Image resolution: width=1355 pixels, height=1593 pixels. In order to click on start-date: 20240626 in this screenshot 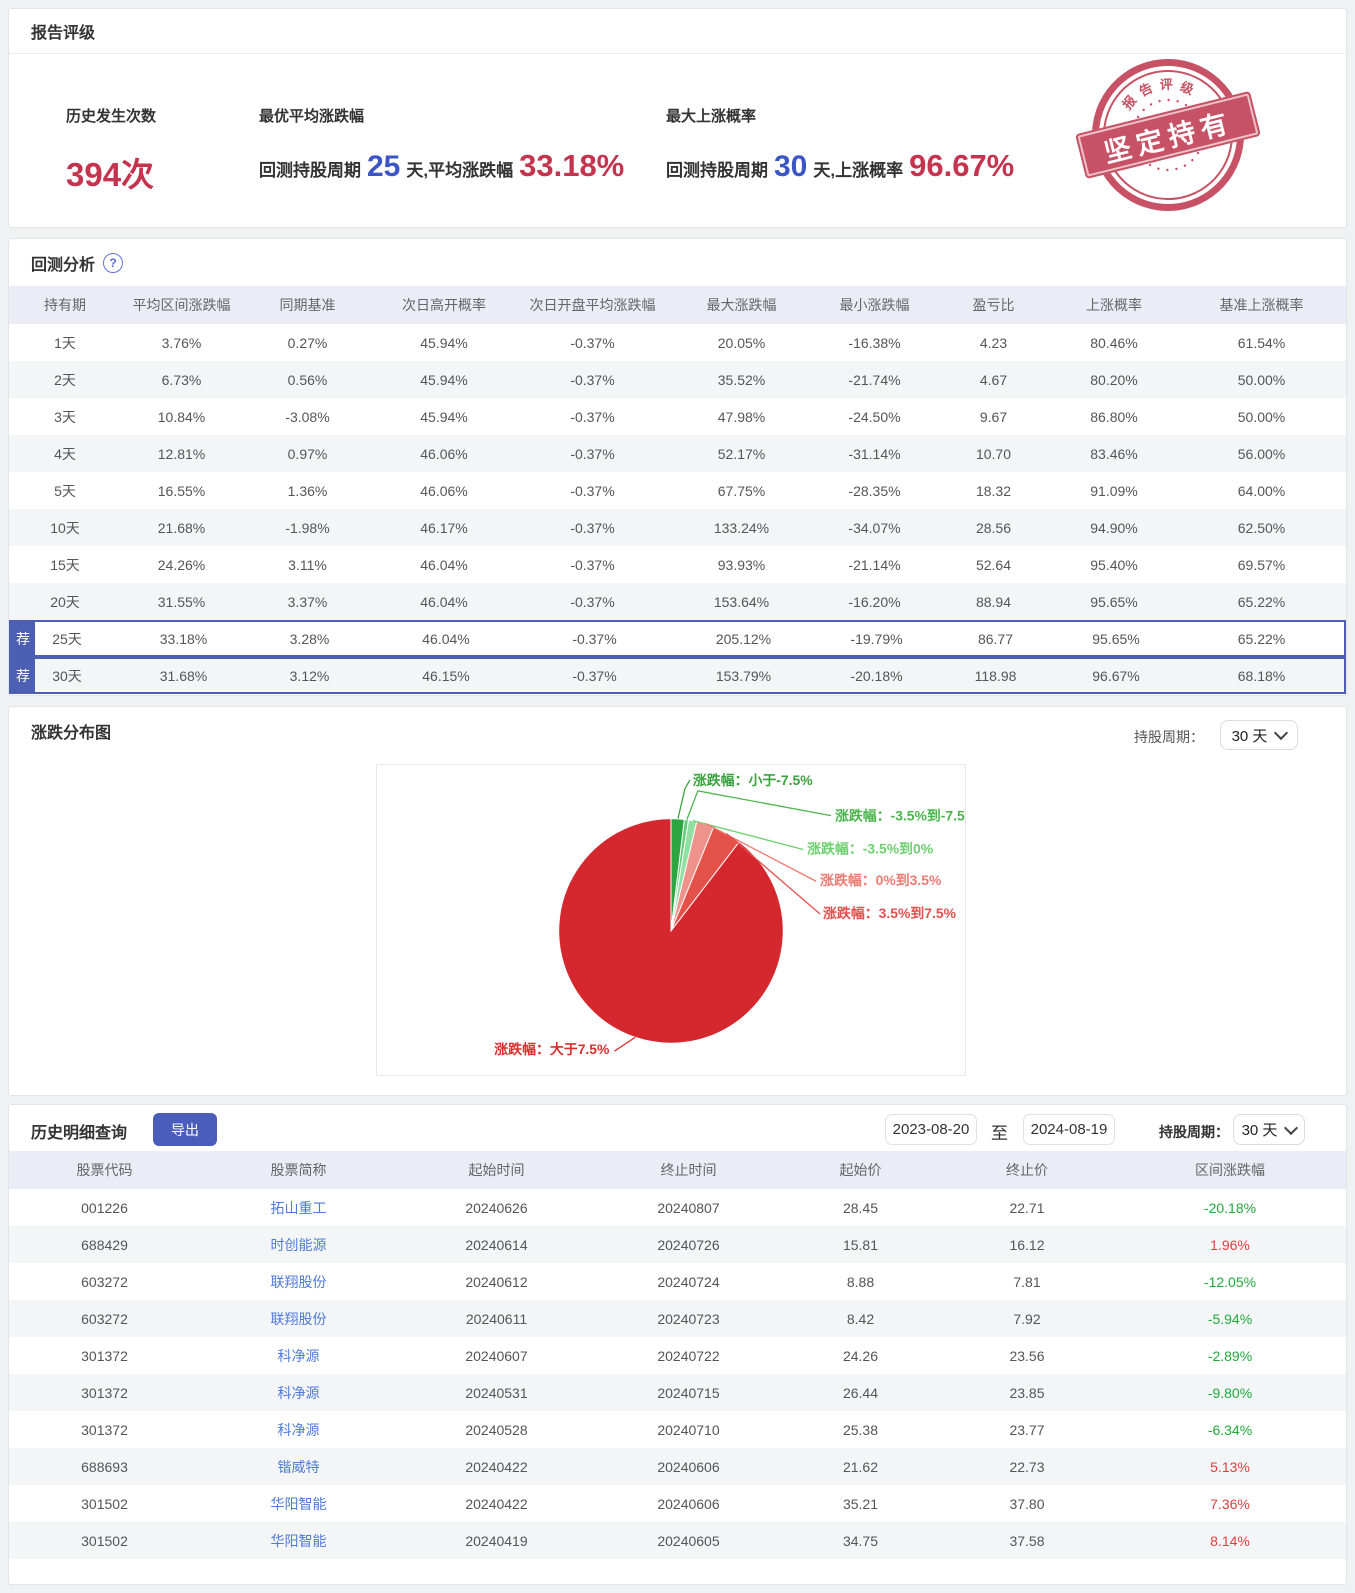, I will do `click(496, 1207)`.